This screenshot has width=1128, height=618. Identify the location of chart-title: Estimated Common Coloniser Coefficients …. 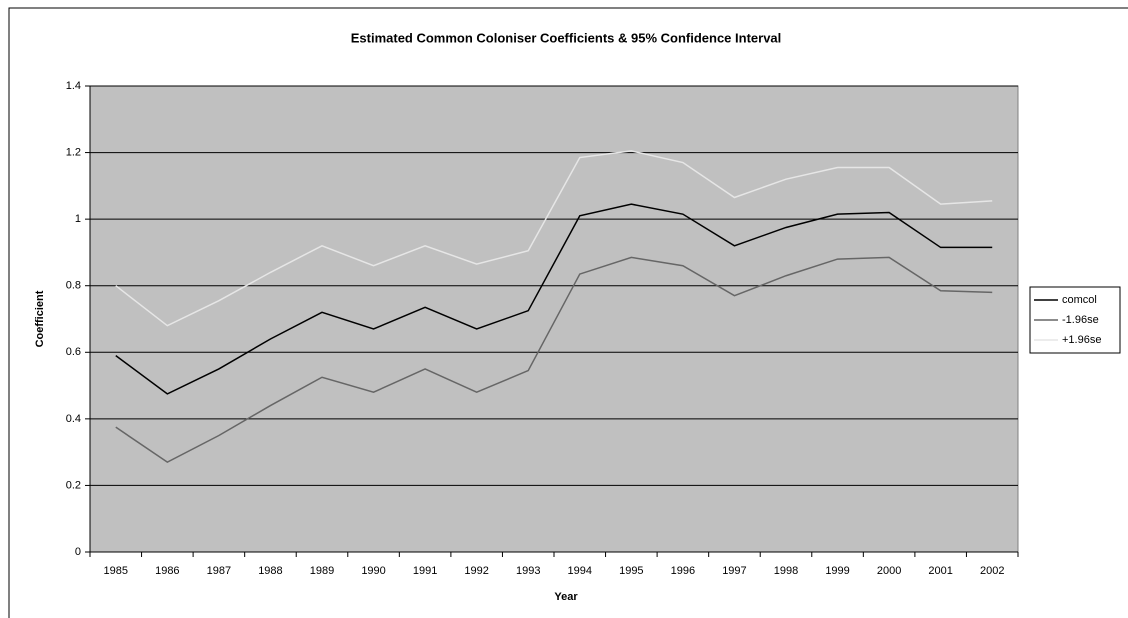
(566, 37).